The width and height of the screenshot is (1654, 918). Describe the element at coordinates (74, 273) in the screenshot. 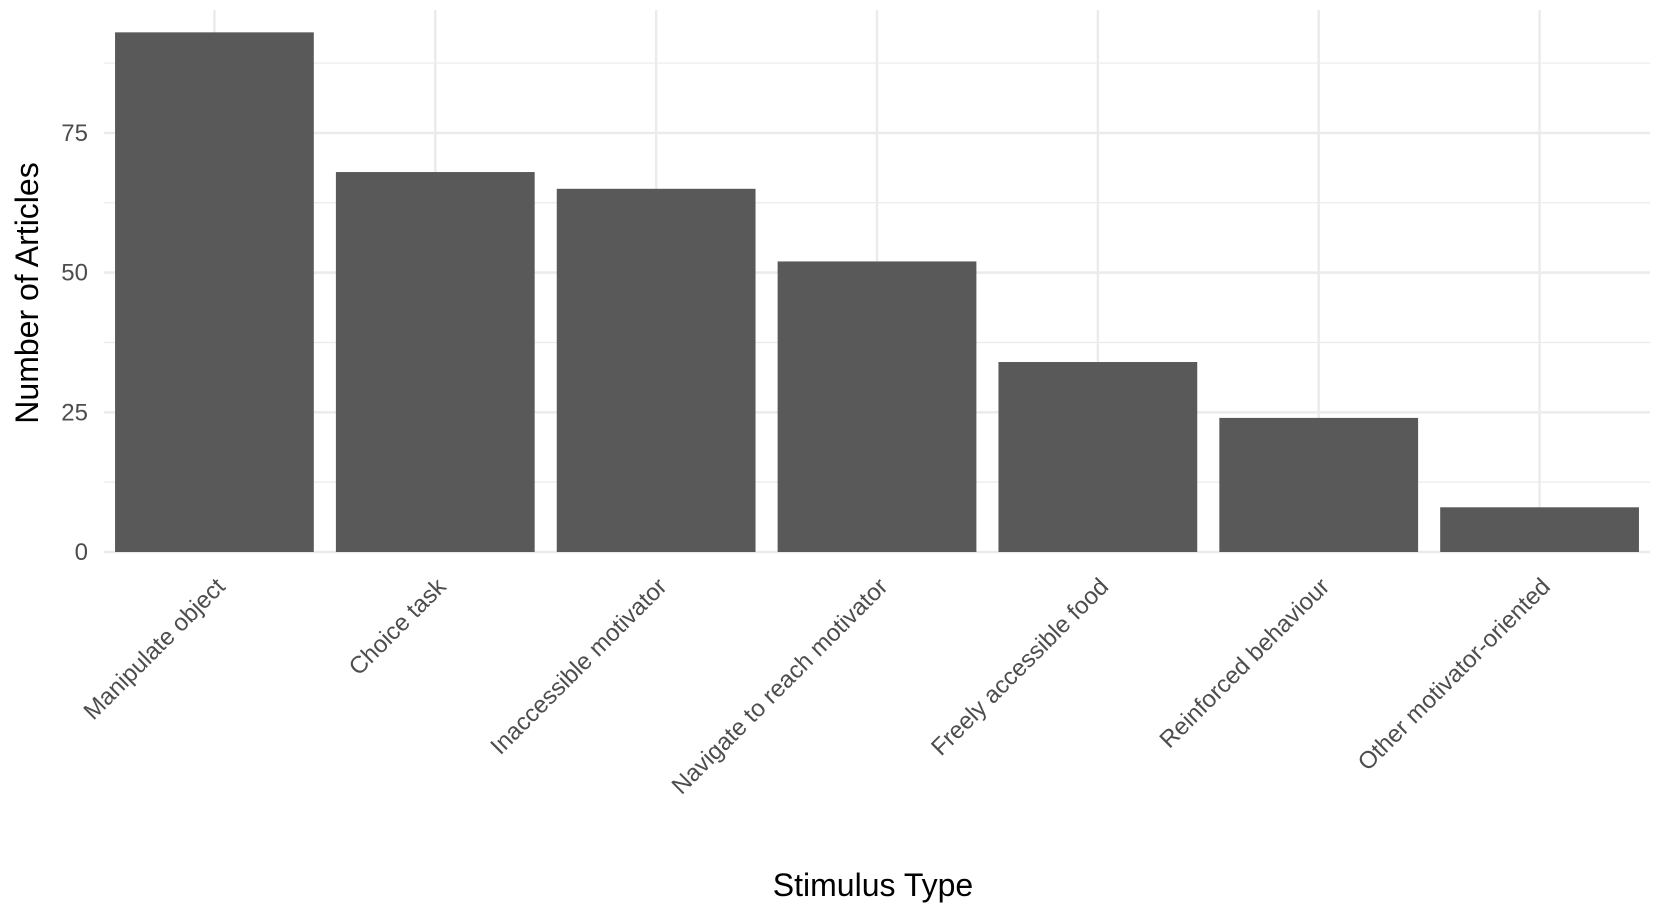

I see `y-tick-label: 50` at that location.